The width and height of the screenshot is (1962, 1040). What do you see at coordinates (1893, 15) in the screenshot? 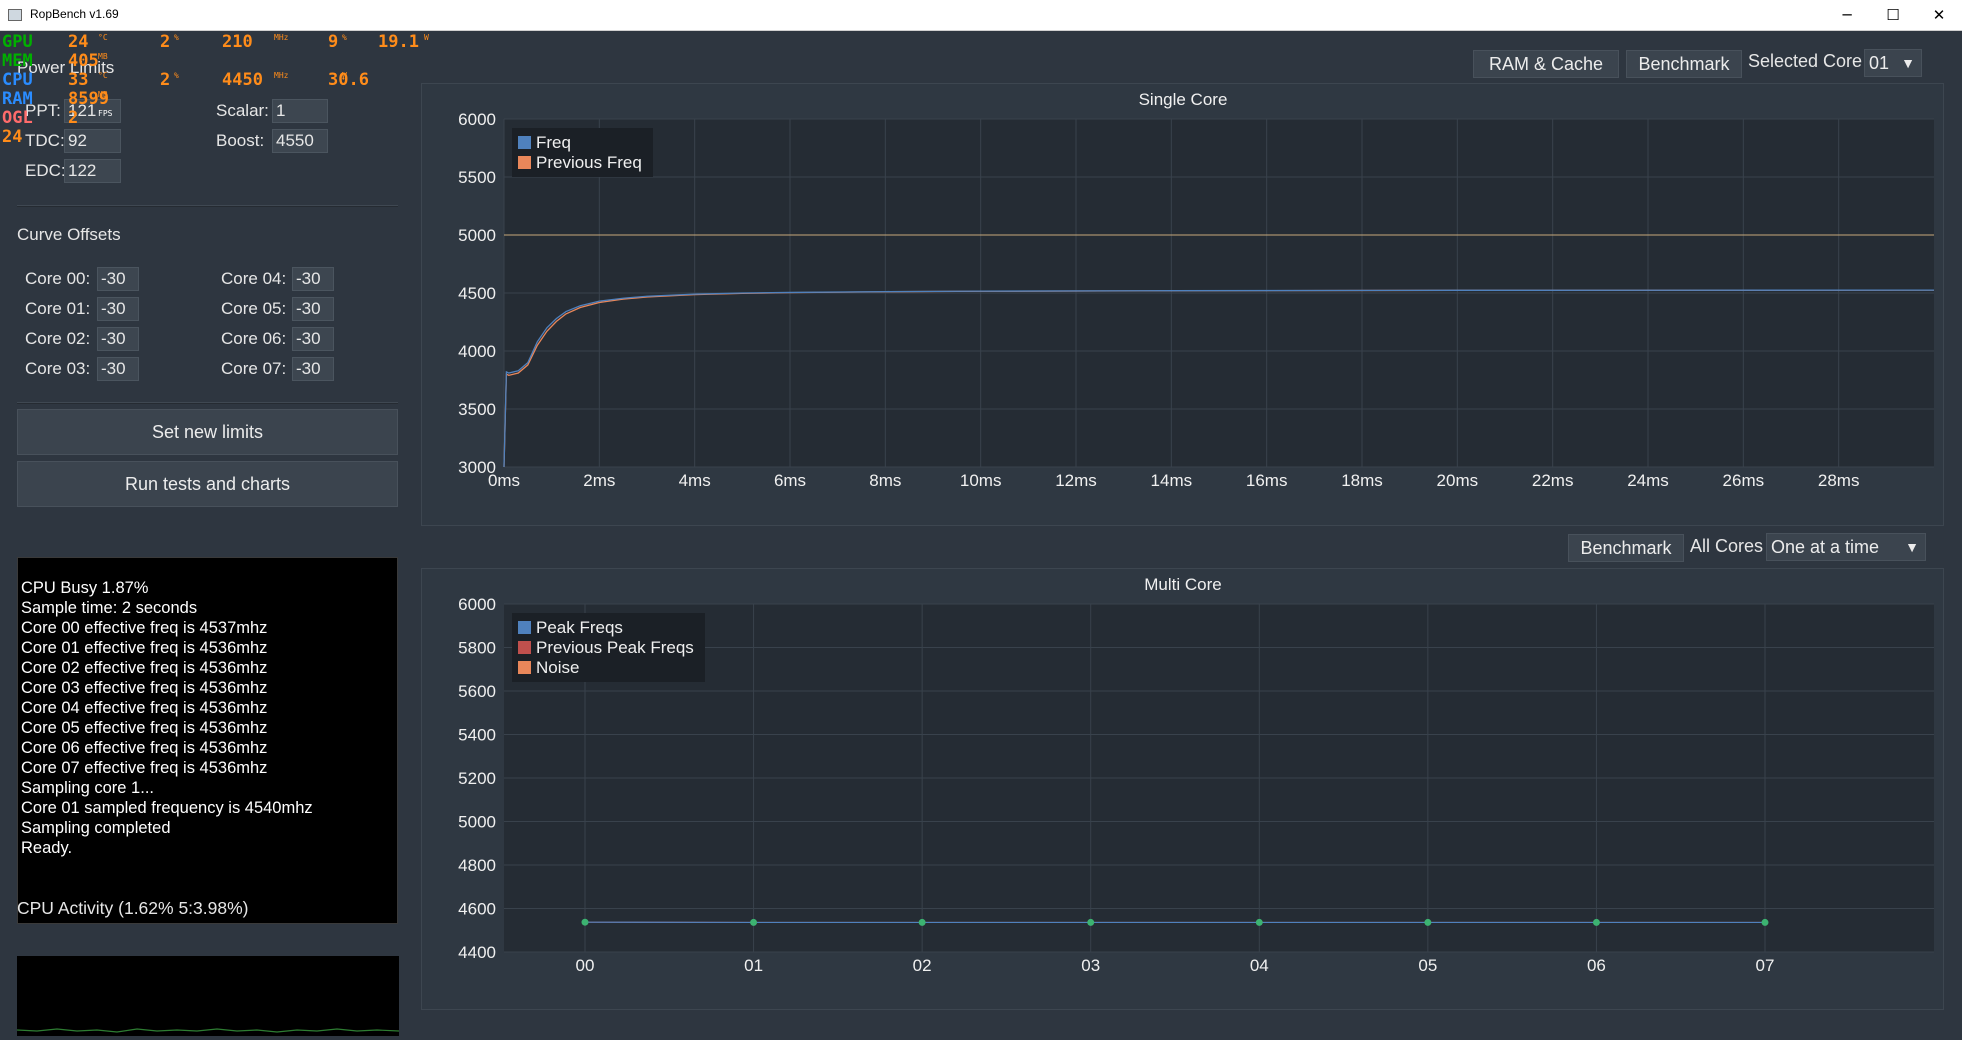
I see `maximize-button: ☐` at bounding box center [1893, 15].